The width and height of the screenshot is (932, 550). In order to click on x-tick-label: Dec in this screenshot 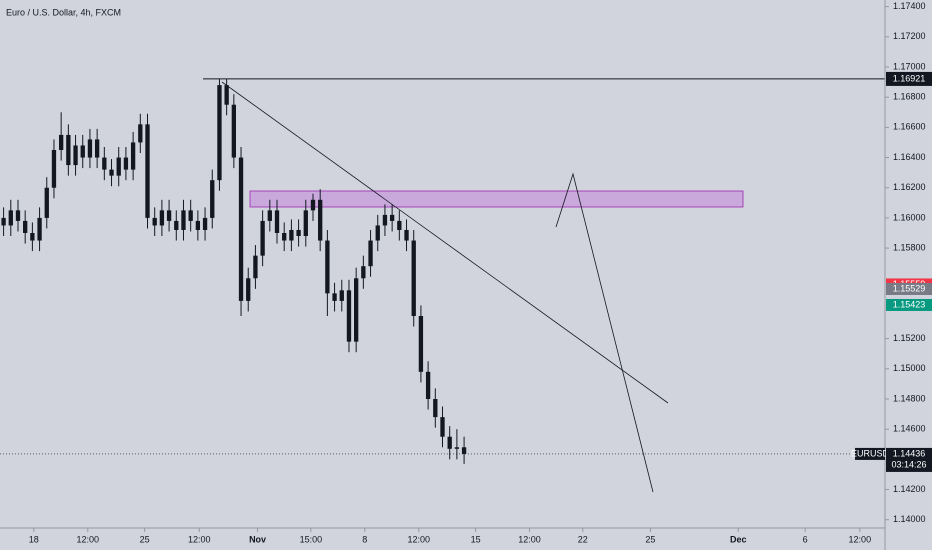, I will do `click(738, 539)`.